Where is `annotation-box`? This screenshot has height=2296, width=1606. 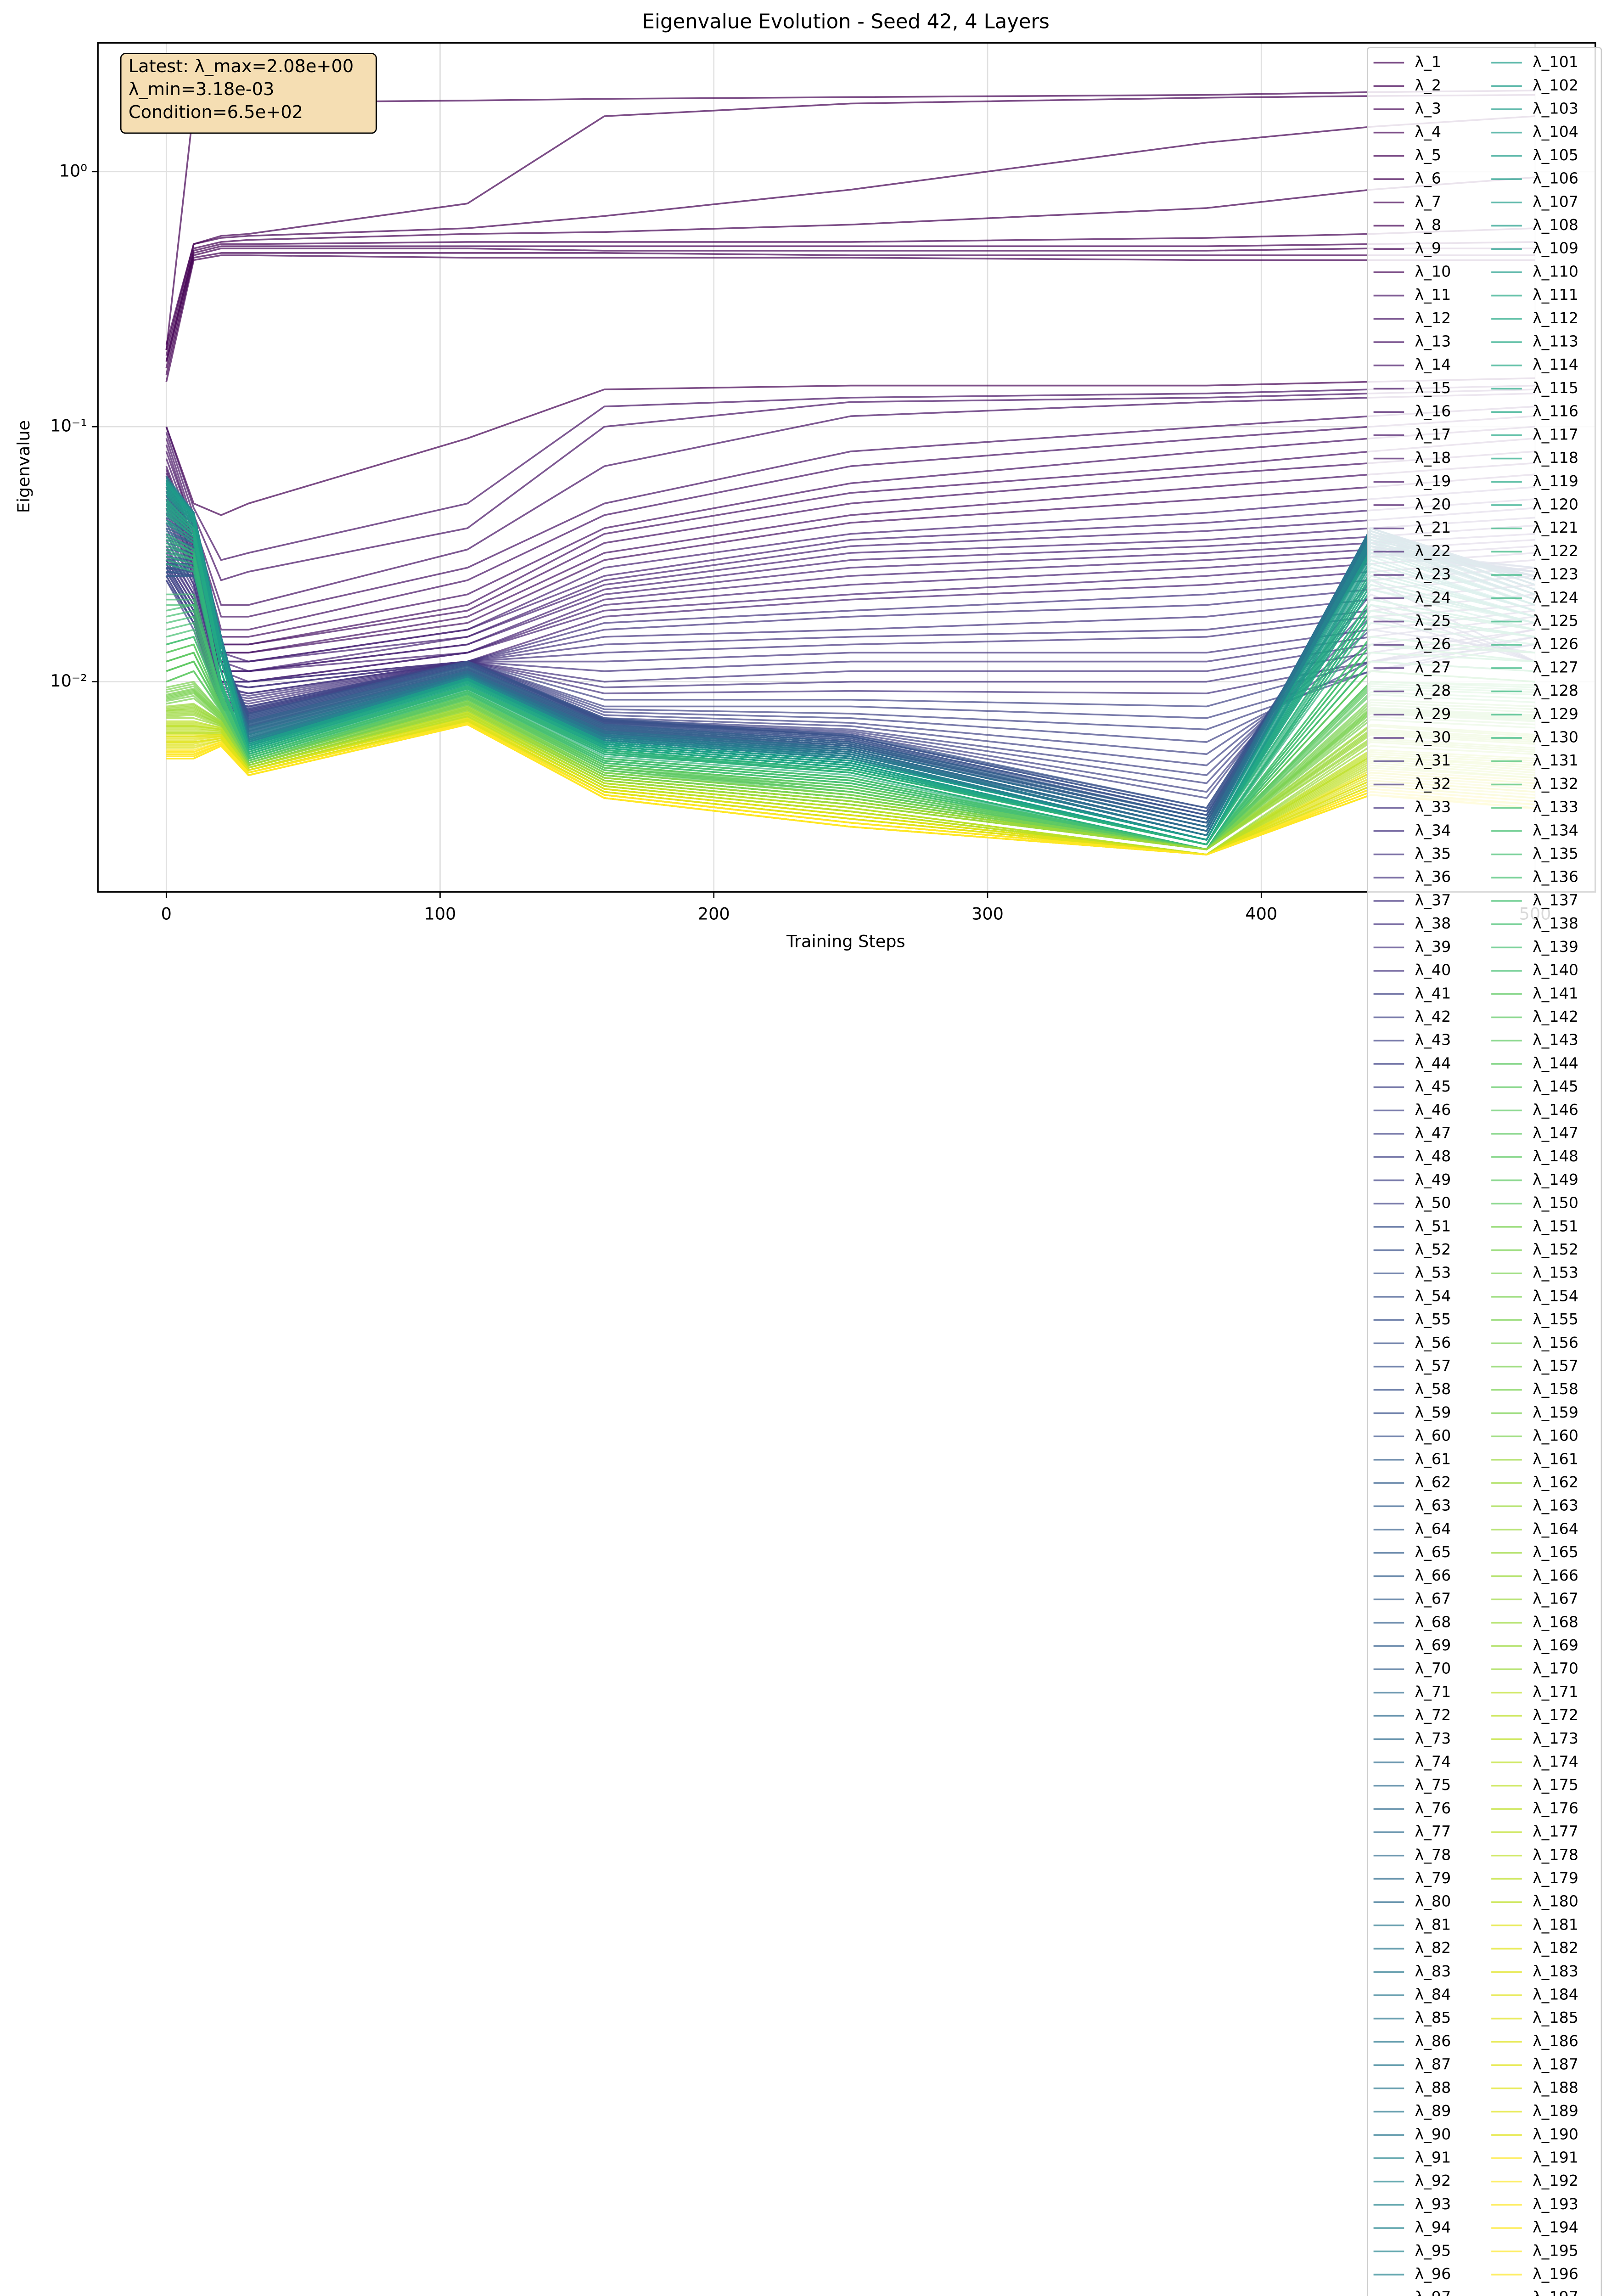 annotation-box is located at coordinates (248, 93).